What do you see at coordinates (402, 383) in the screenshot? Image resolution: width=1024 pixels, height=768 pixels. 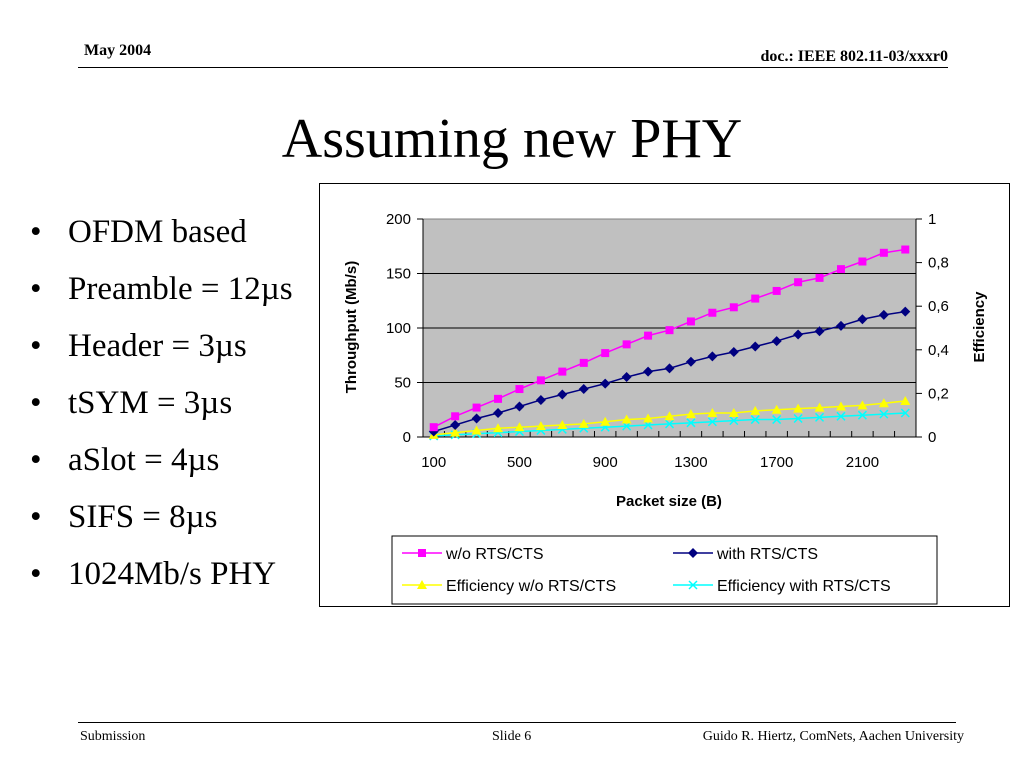 I see `y-tick-label: 50` at bounding box center [402, 383].